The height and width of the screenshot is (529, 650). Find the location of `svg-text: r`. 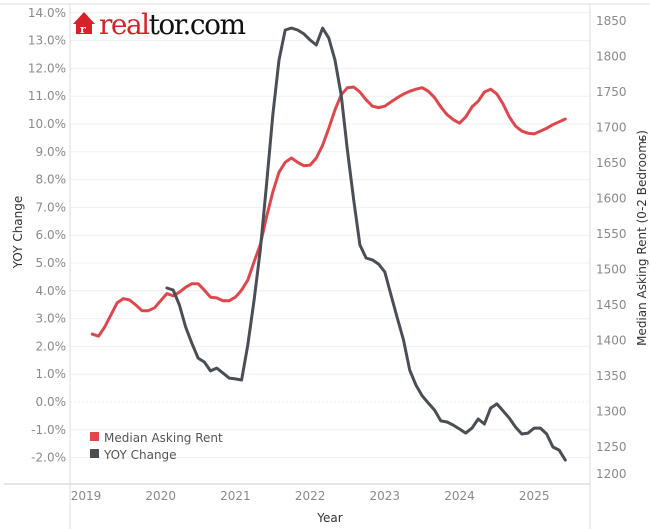

svg-text: r is located at coordinates (83, 29).